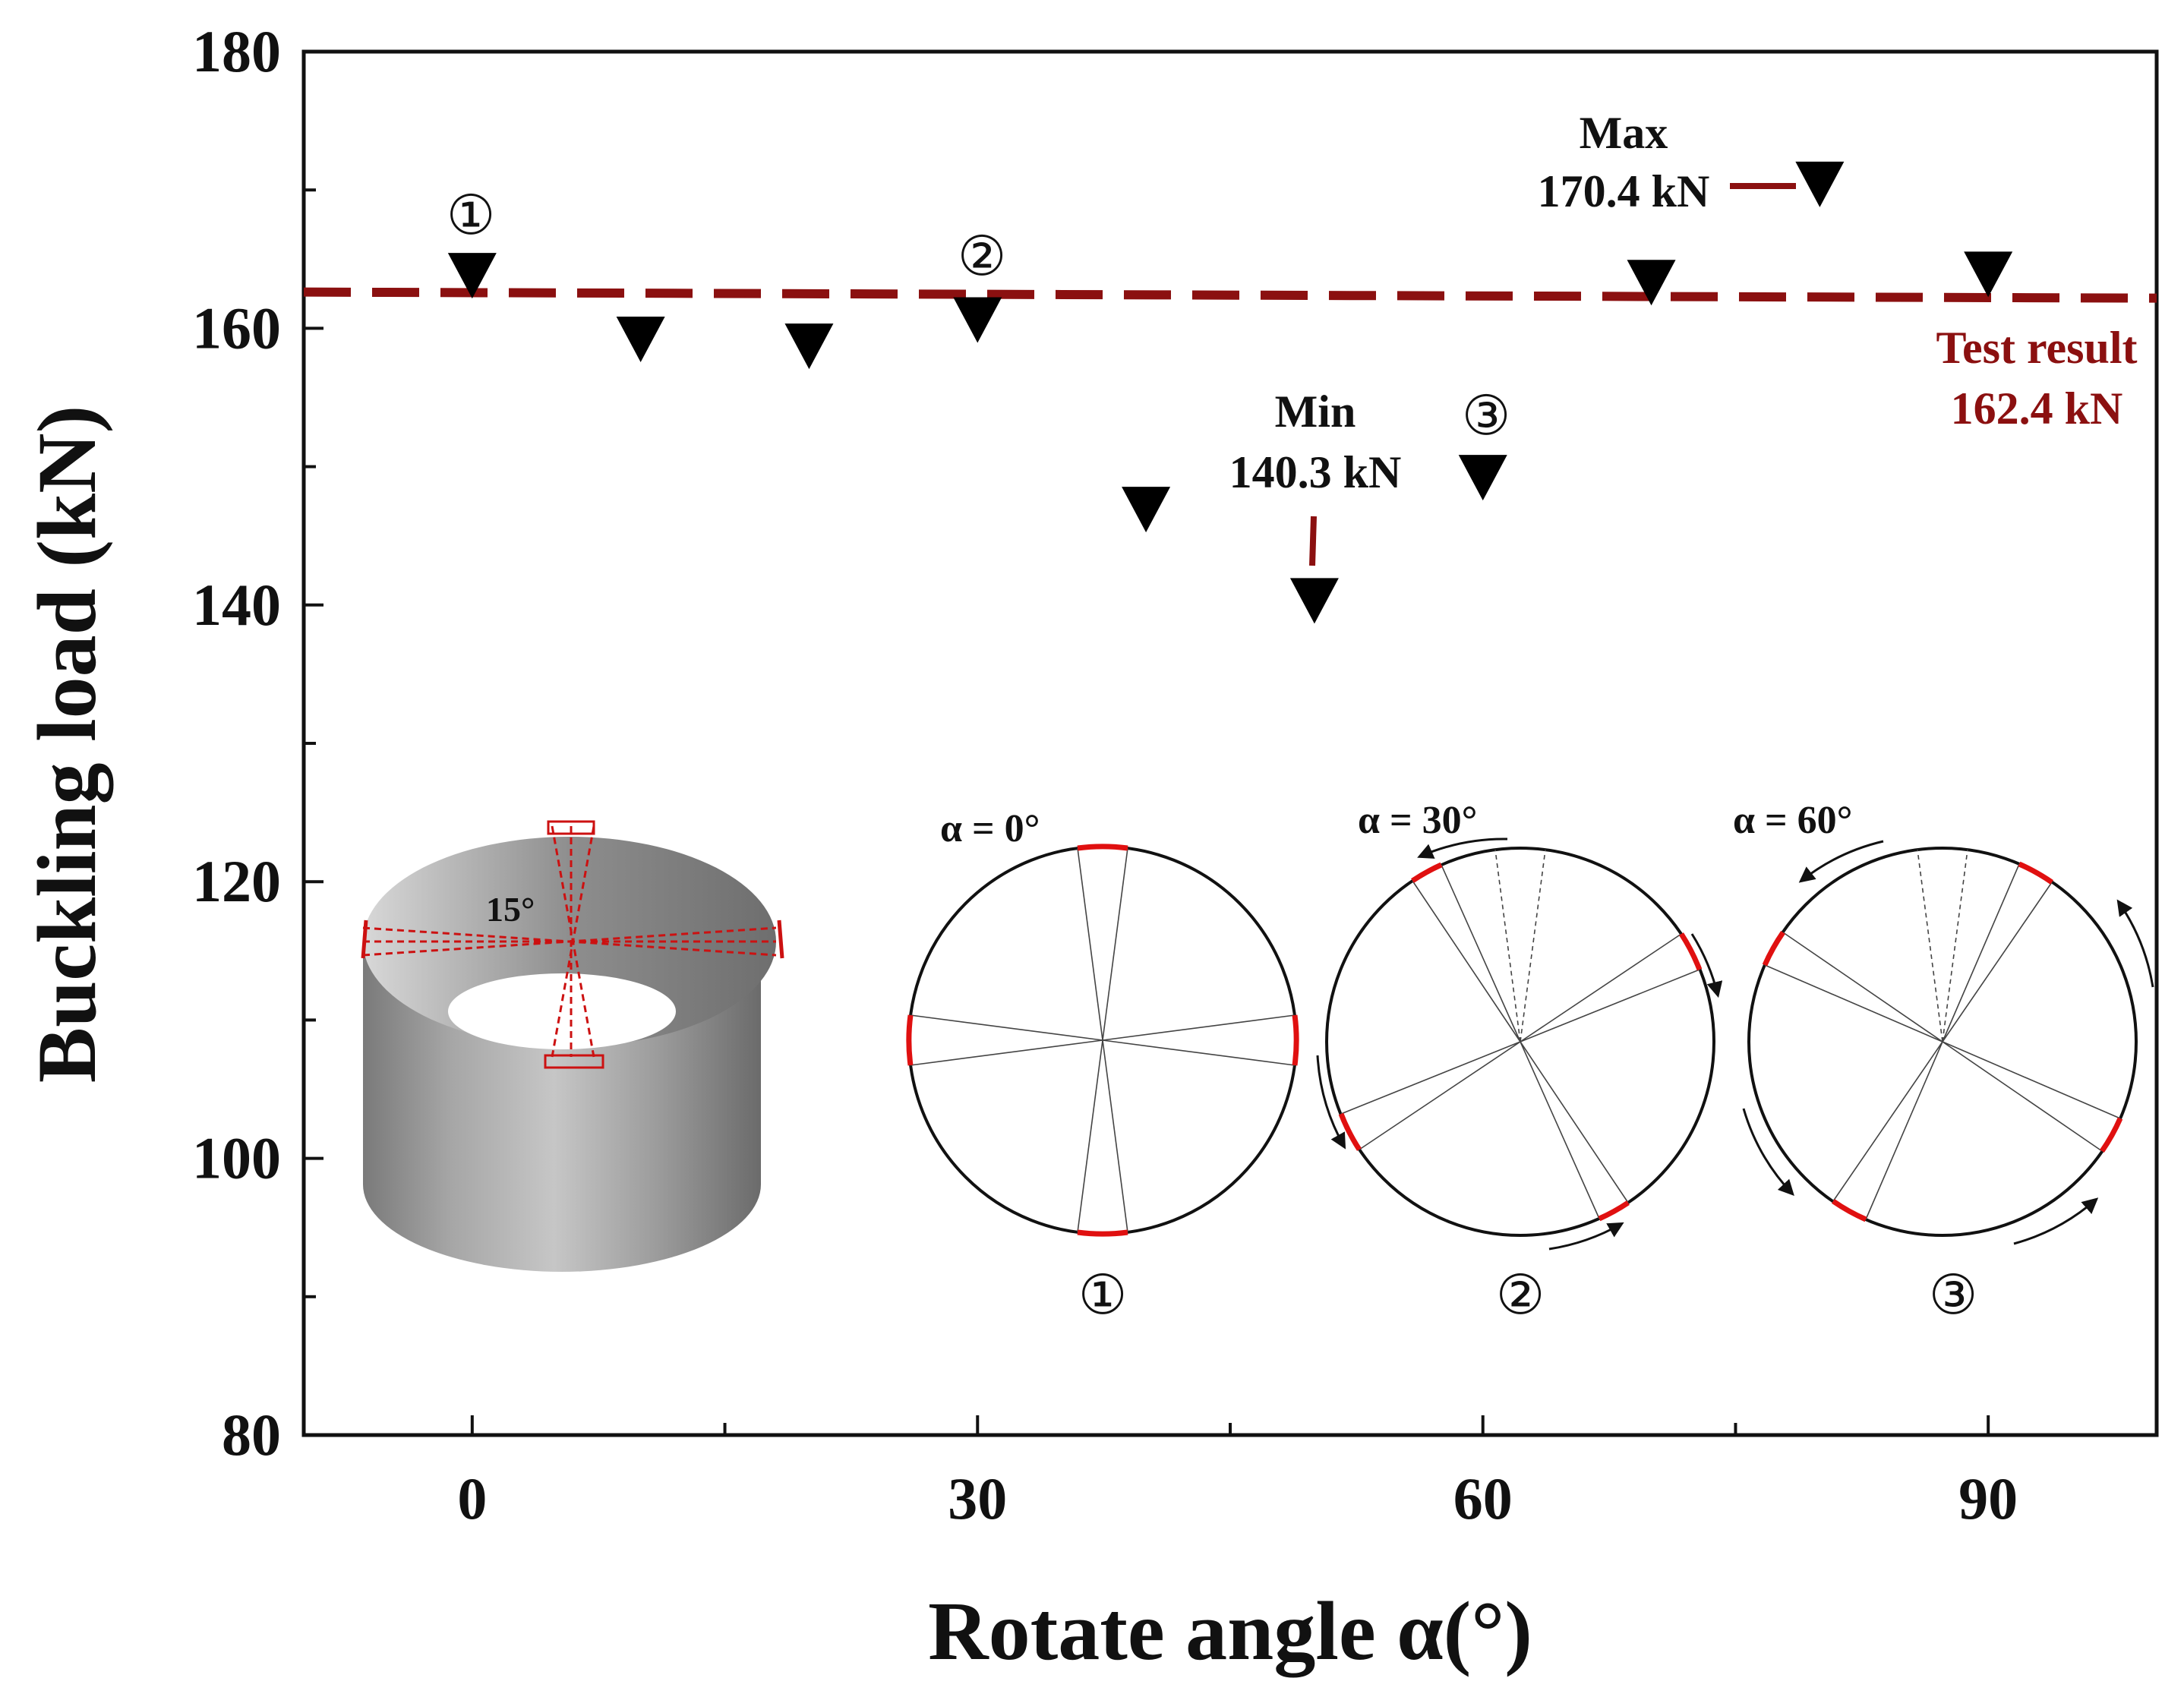 This screenshot has width=2184, height=1697. I want to click on y-axis-ticks: 80 100 120 140 160 180, so click(257, 743).